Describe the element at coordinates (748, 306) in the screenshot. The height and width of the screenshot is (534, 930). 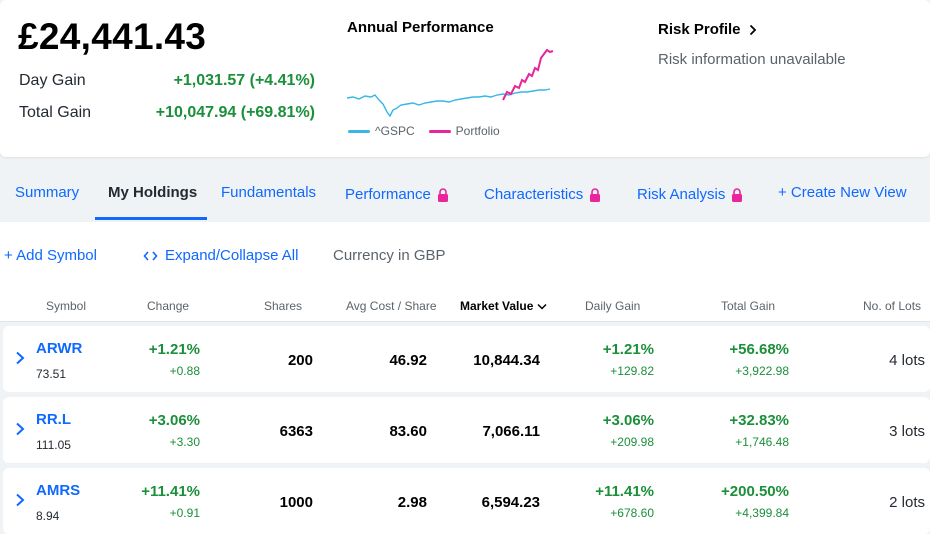
I see `column-total-gain: Total Gain` at that location.